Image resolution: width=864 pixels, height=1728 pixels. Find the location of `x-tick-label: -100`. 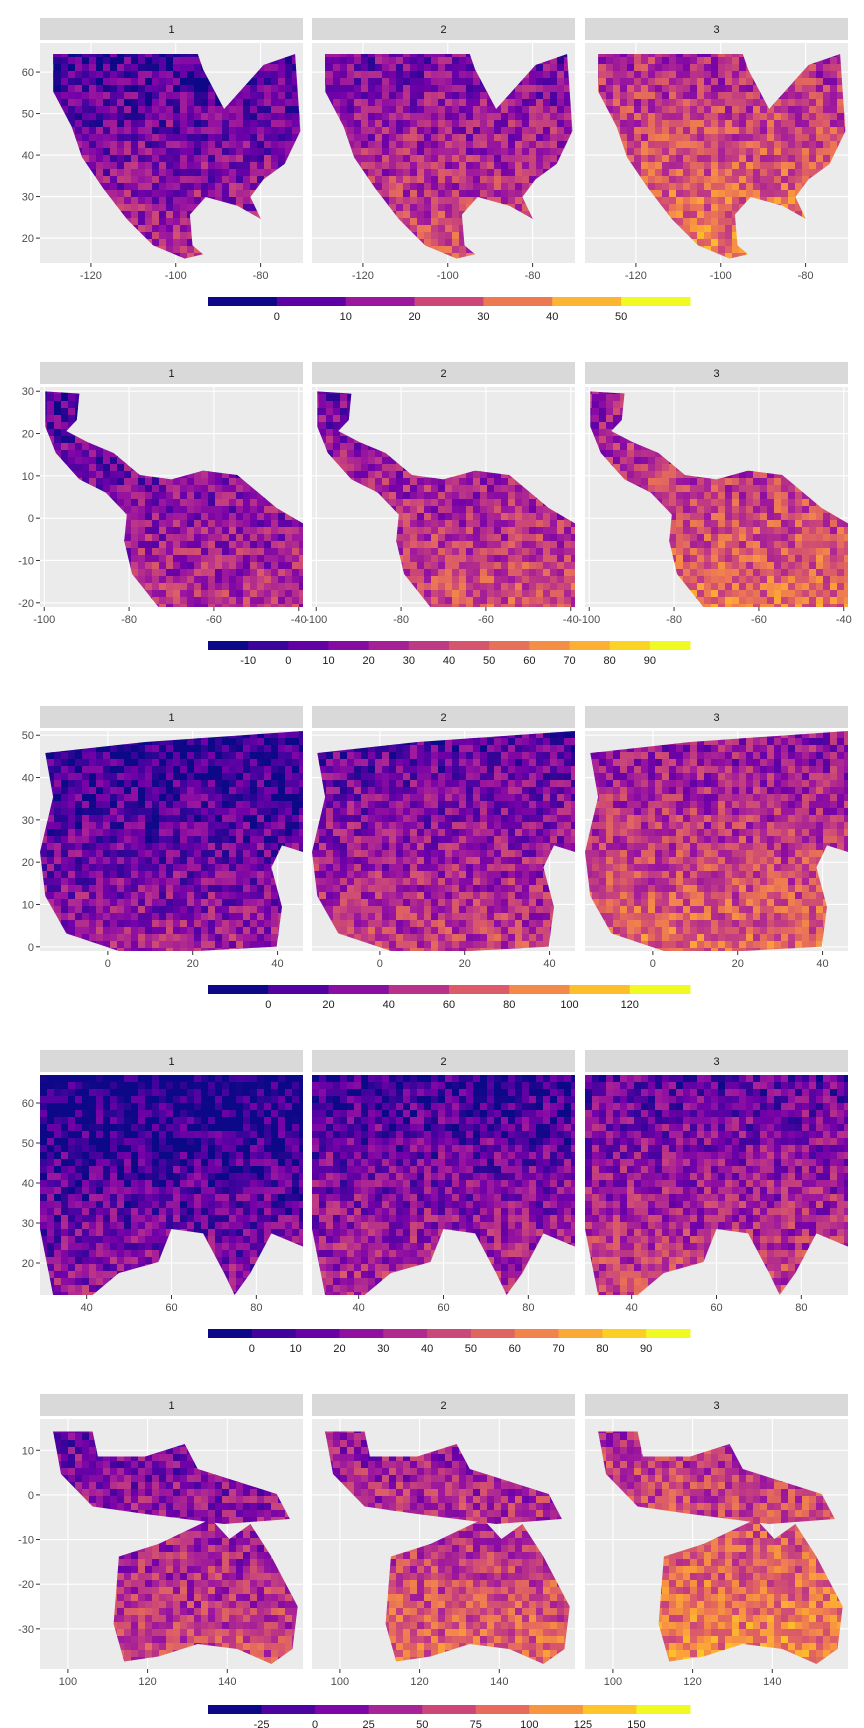

x-tick-label: -100 is located at coordinates (721, 276).